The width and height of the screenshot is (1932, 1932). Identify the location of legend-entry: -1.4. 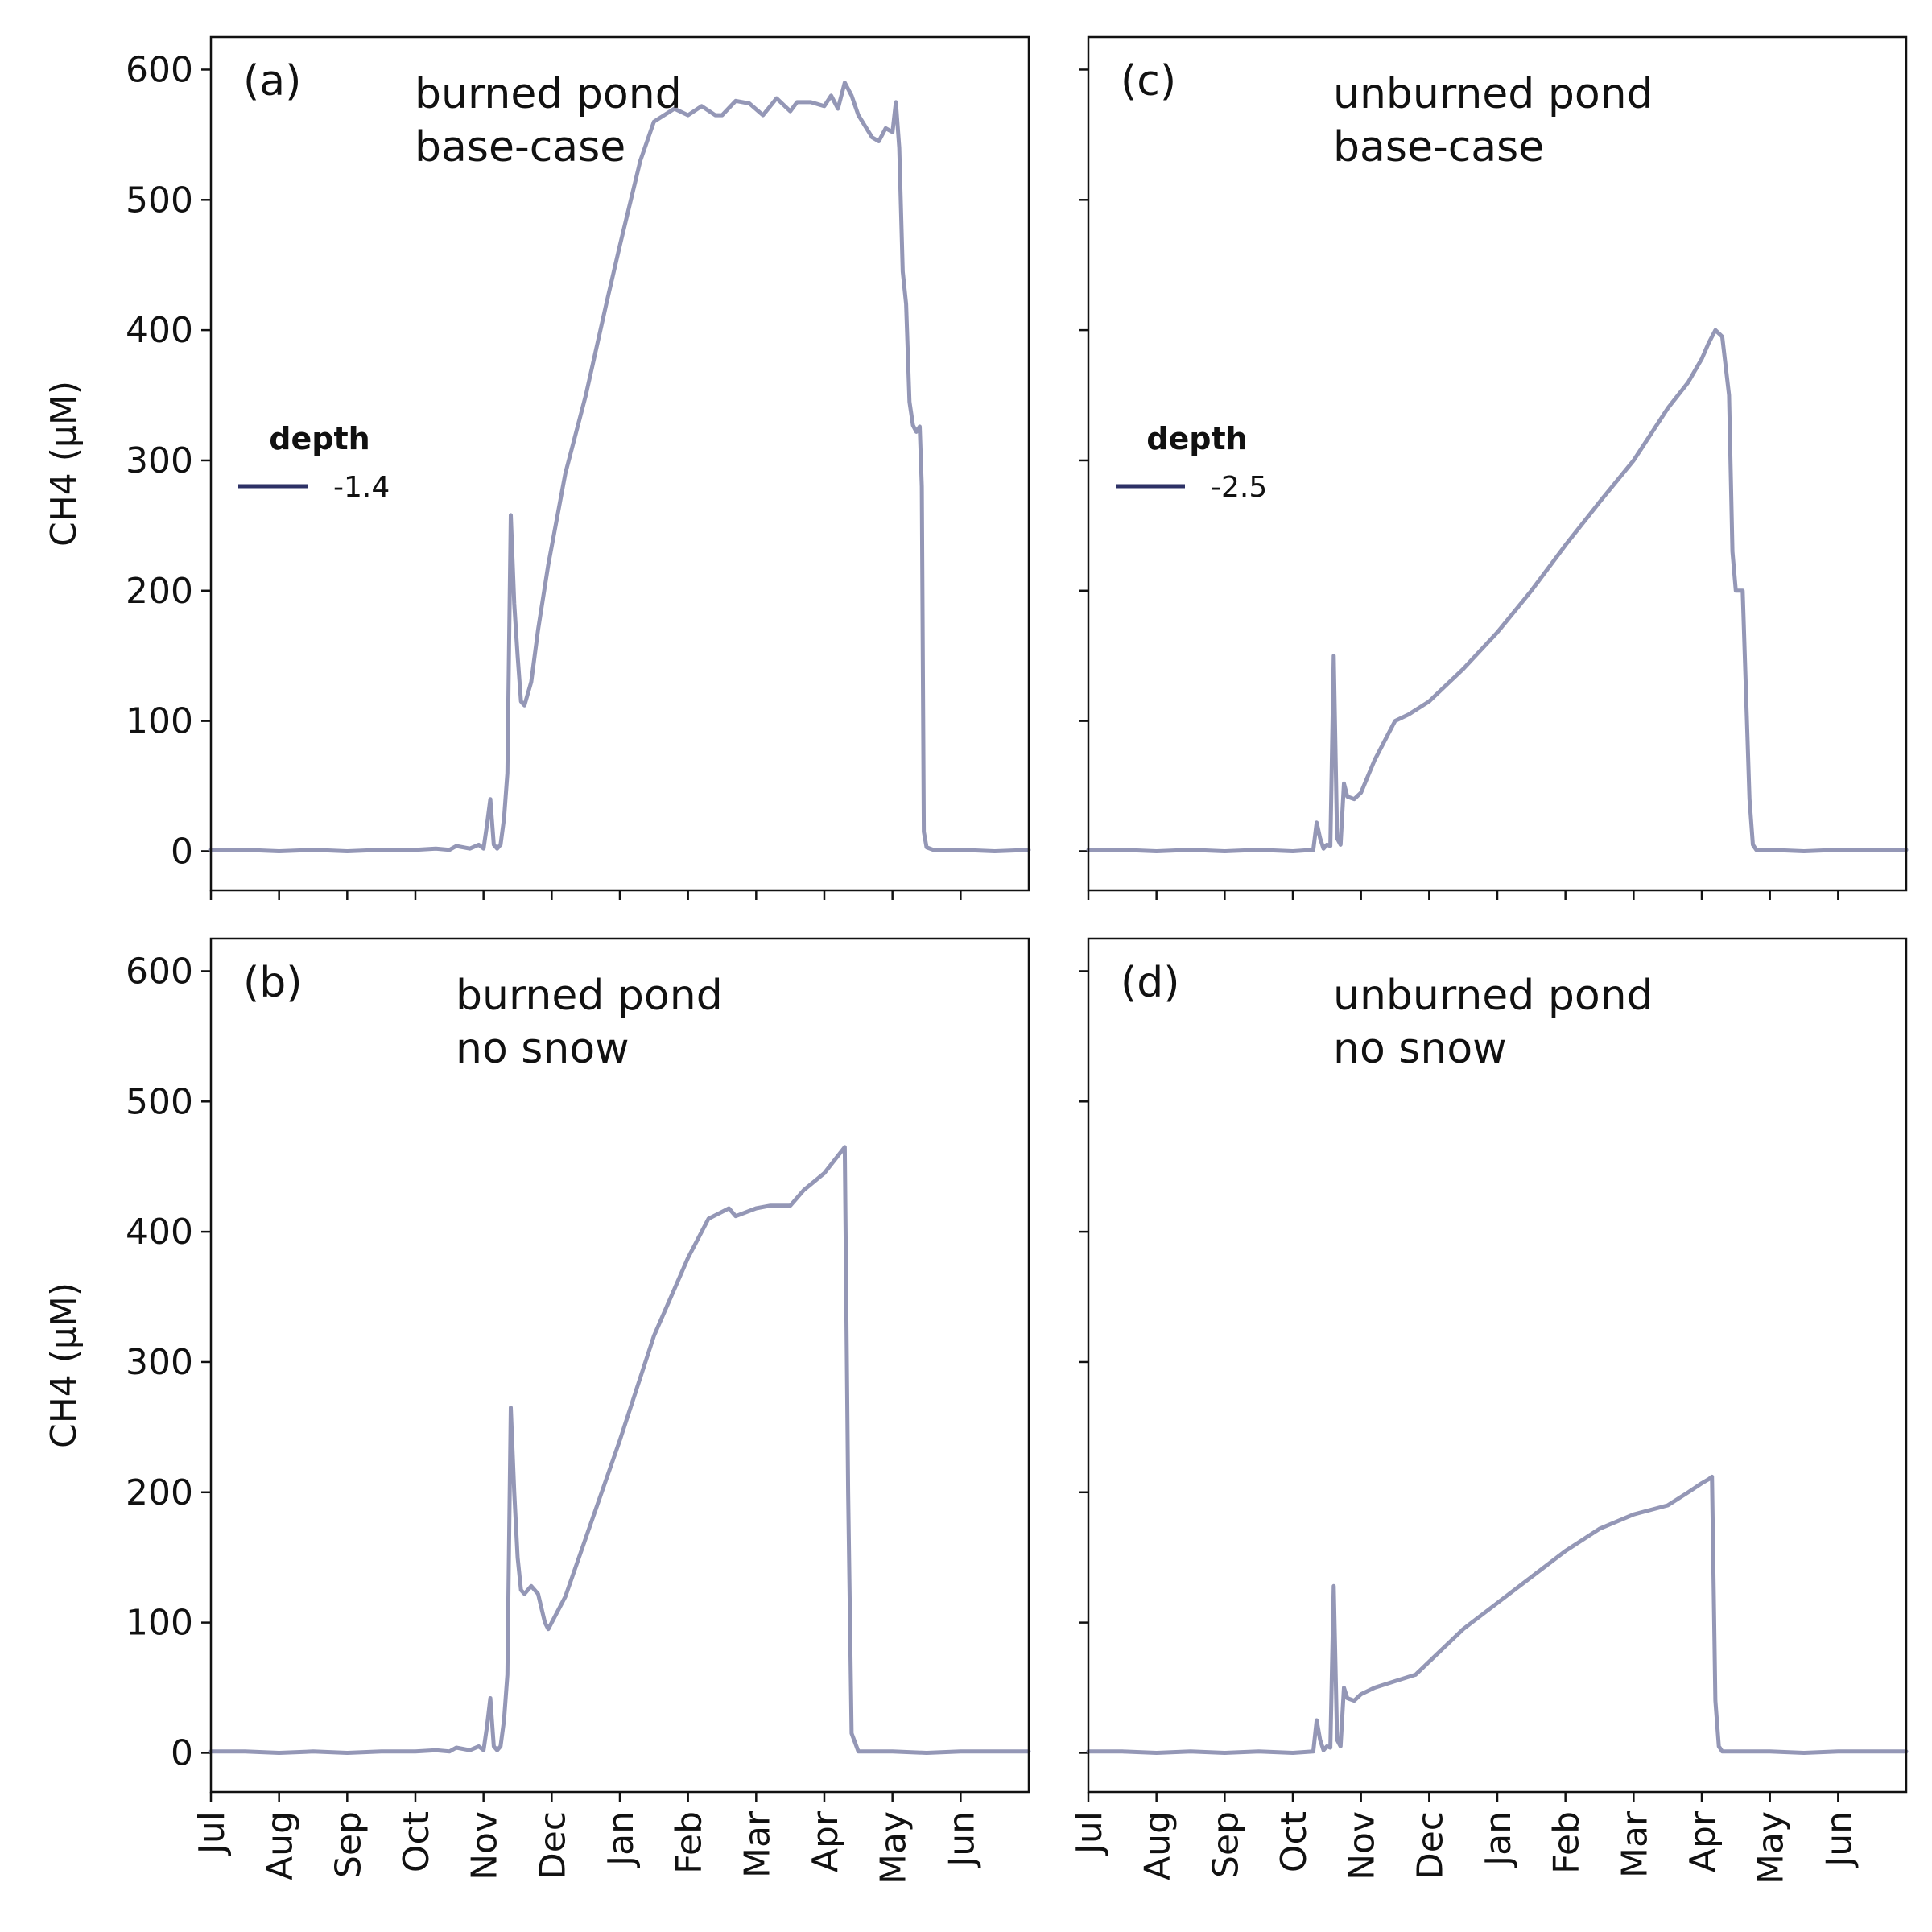
(361, 487).